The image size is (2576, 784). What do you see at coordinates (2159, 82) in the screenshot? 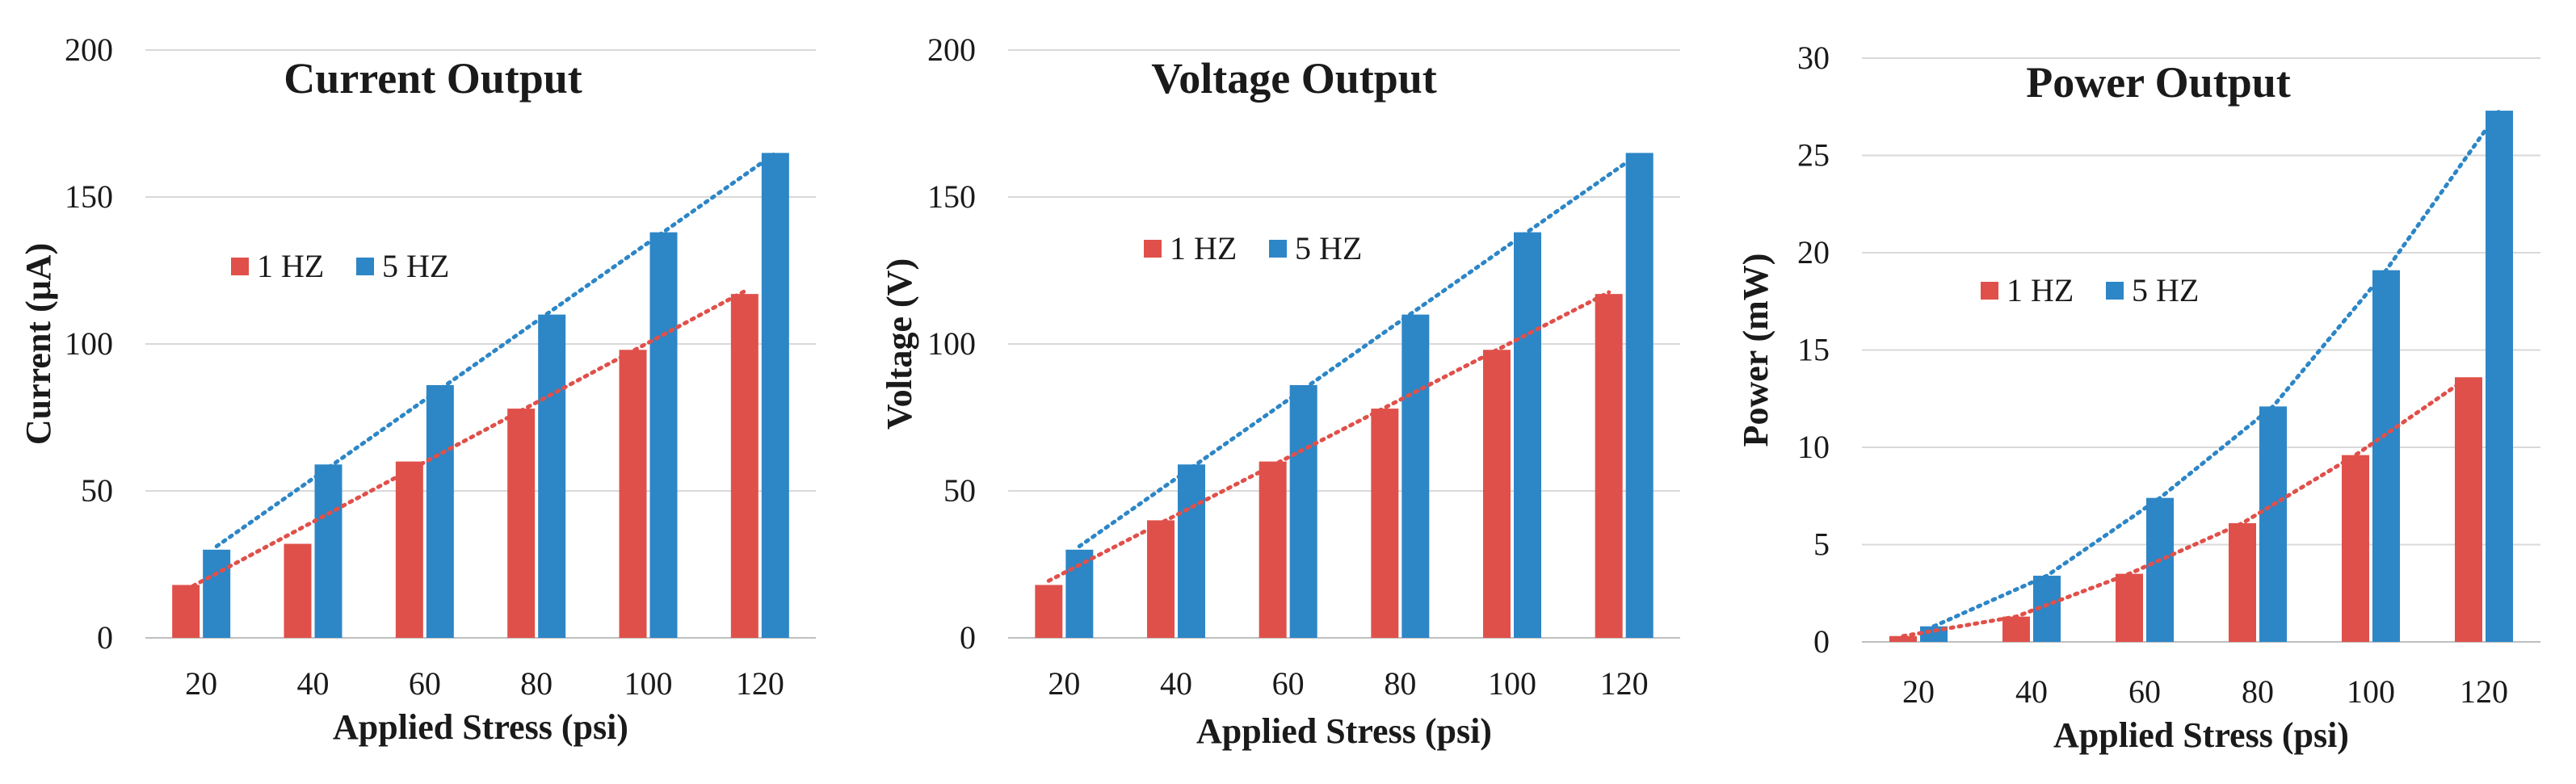
I see `chart-title: Power Output` at bounding box center [2159, 82].